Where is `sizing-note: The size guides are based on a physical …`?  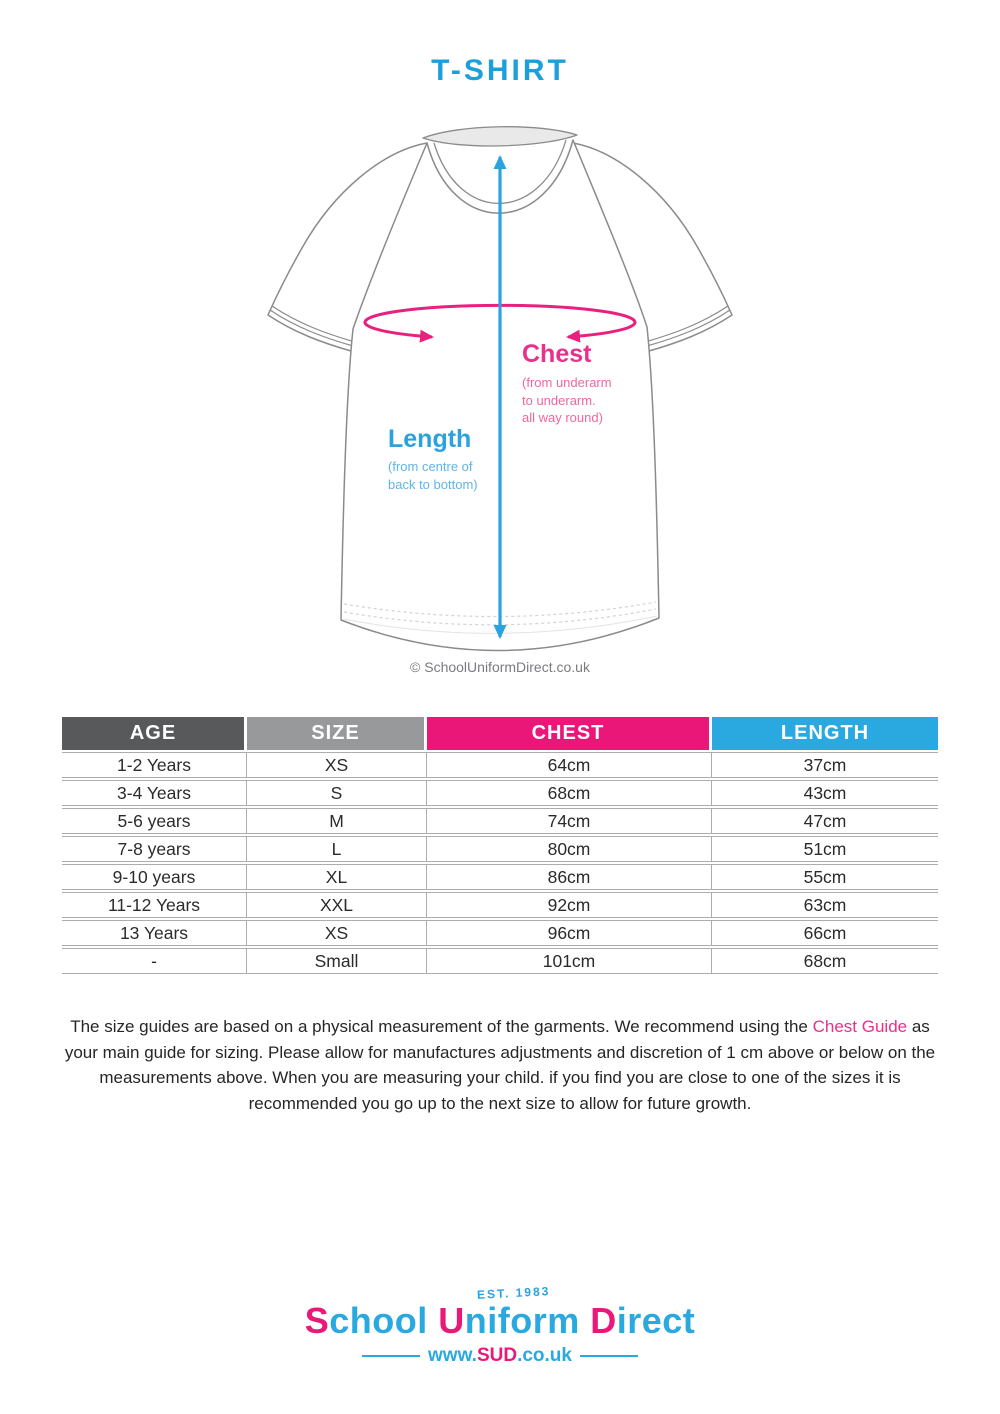 sizing-note: The size guides are based on a physical … is located at coordinates (500, 1065).